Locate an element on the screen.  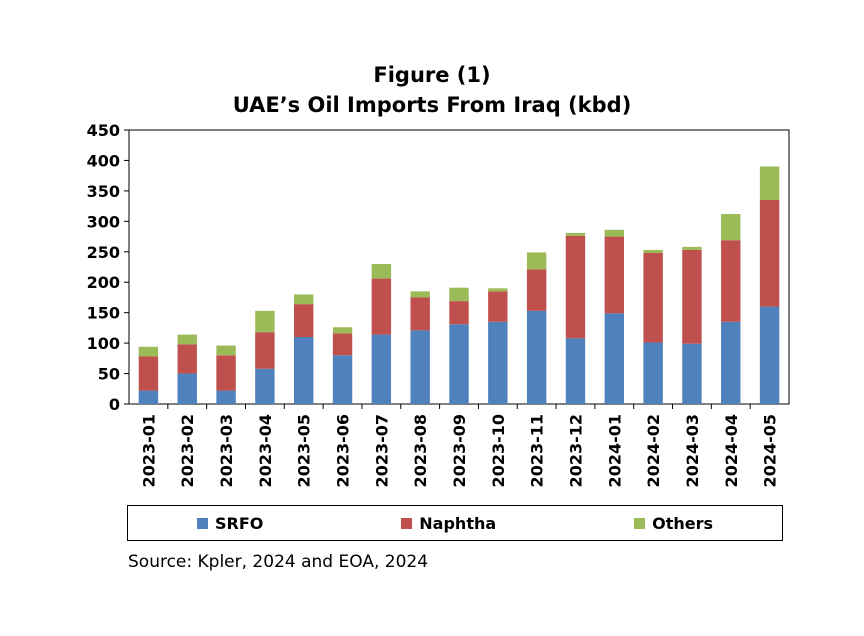
x-tick-label: 2023-04 is located at coordinates (265, 450).